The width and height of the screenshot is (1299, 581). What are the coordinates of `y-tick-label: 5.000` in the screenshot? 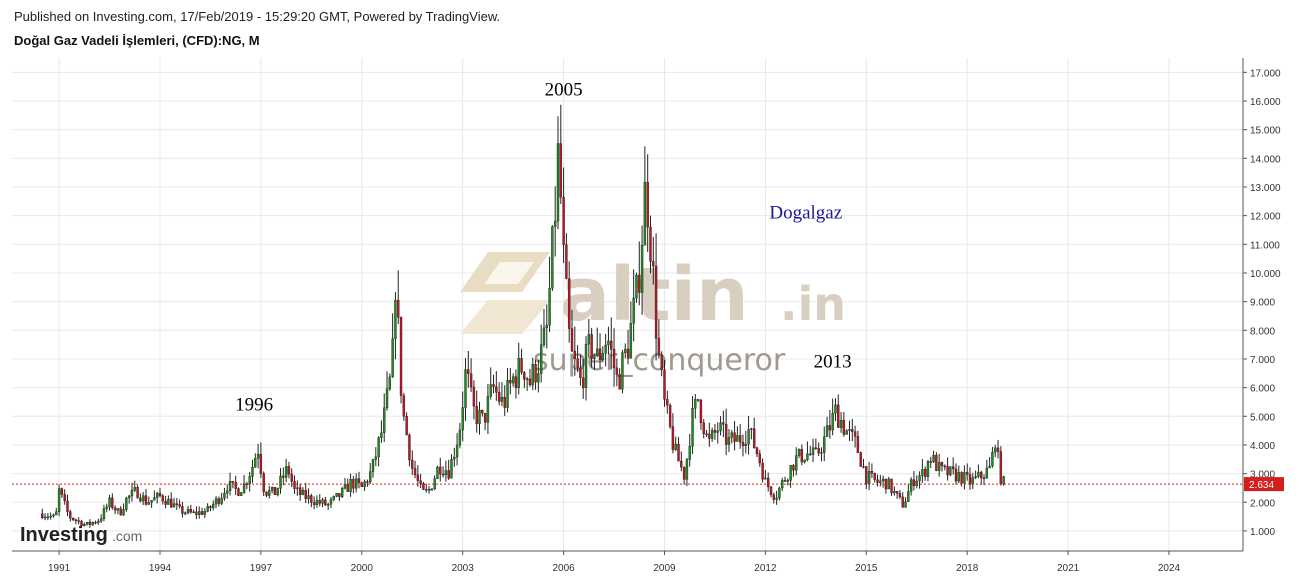 It's located at (1262, 417).